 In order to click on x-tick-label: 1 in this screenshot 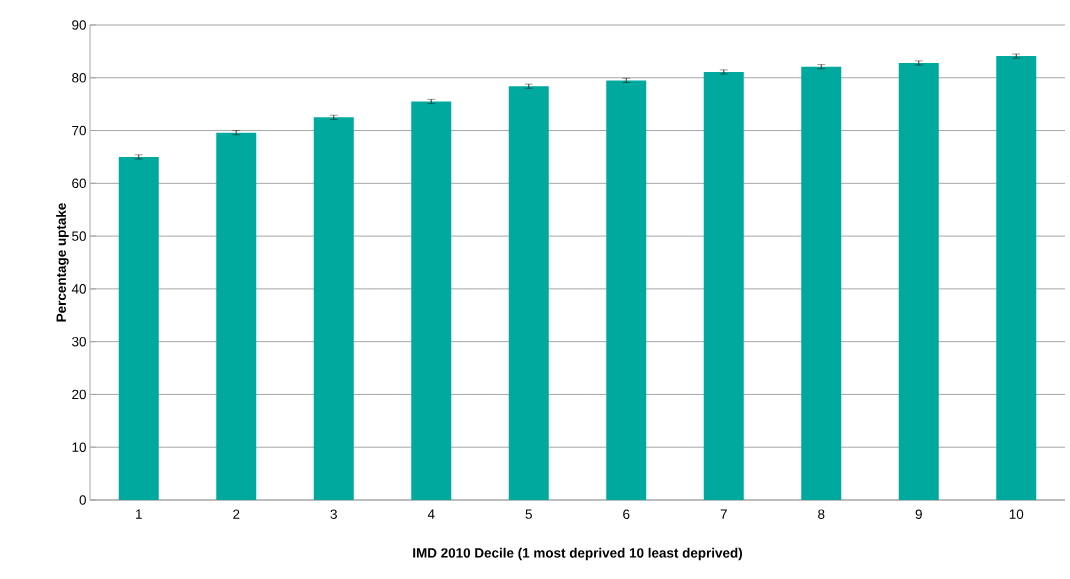, I will do `click(139, 514)`.